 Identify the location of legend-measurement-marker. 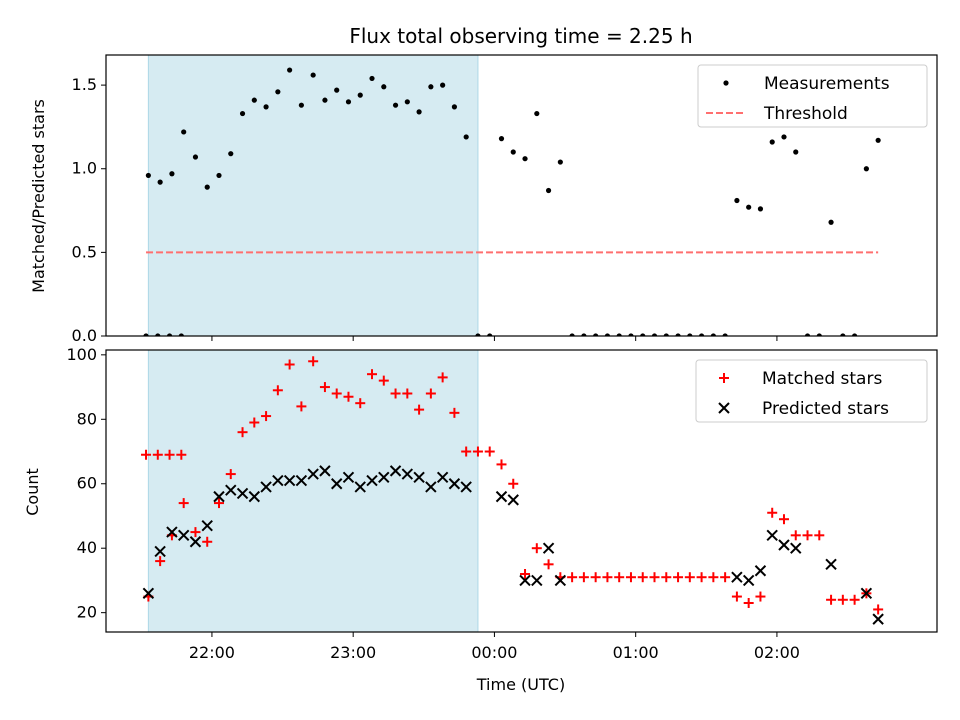
(726, 83).